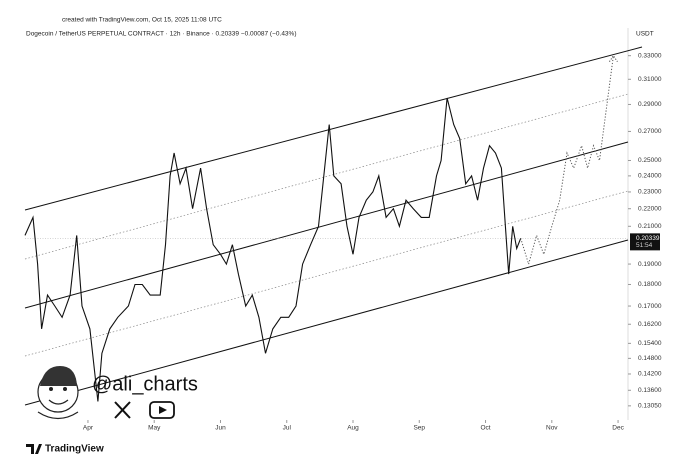 This screenshot has height=472, width=682. Describe the element at coordinates (567, 160) in the screenshot. I see `projection-line` at that location.